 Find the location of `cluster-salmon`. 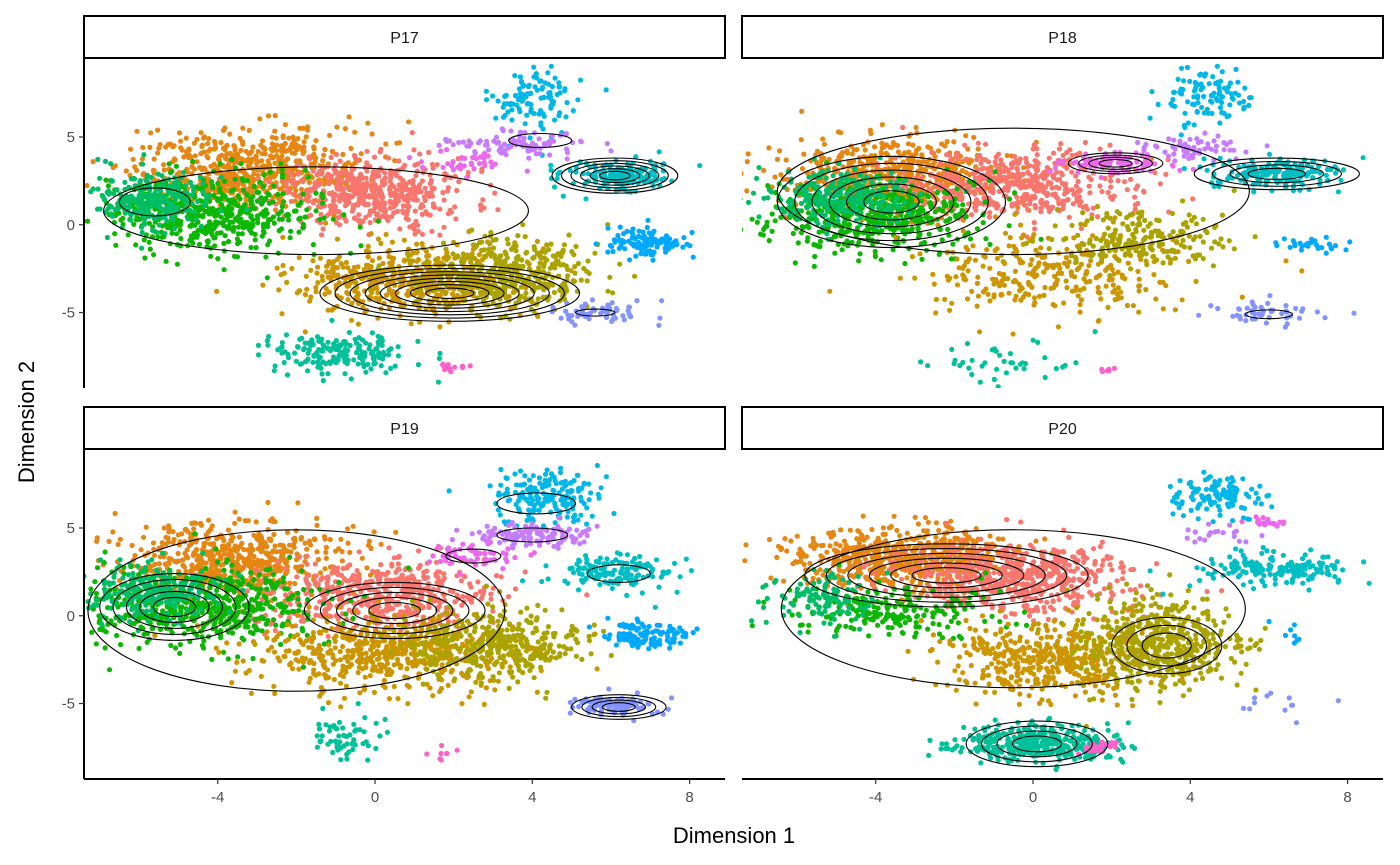

cluster-salmon is located at coordinates (1035, 182).